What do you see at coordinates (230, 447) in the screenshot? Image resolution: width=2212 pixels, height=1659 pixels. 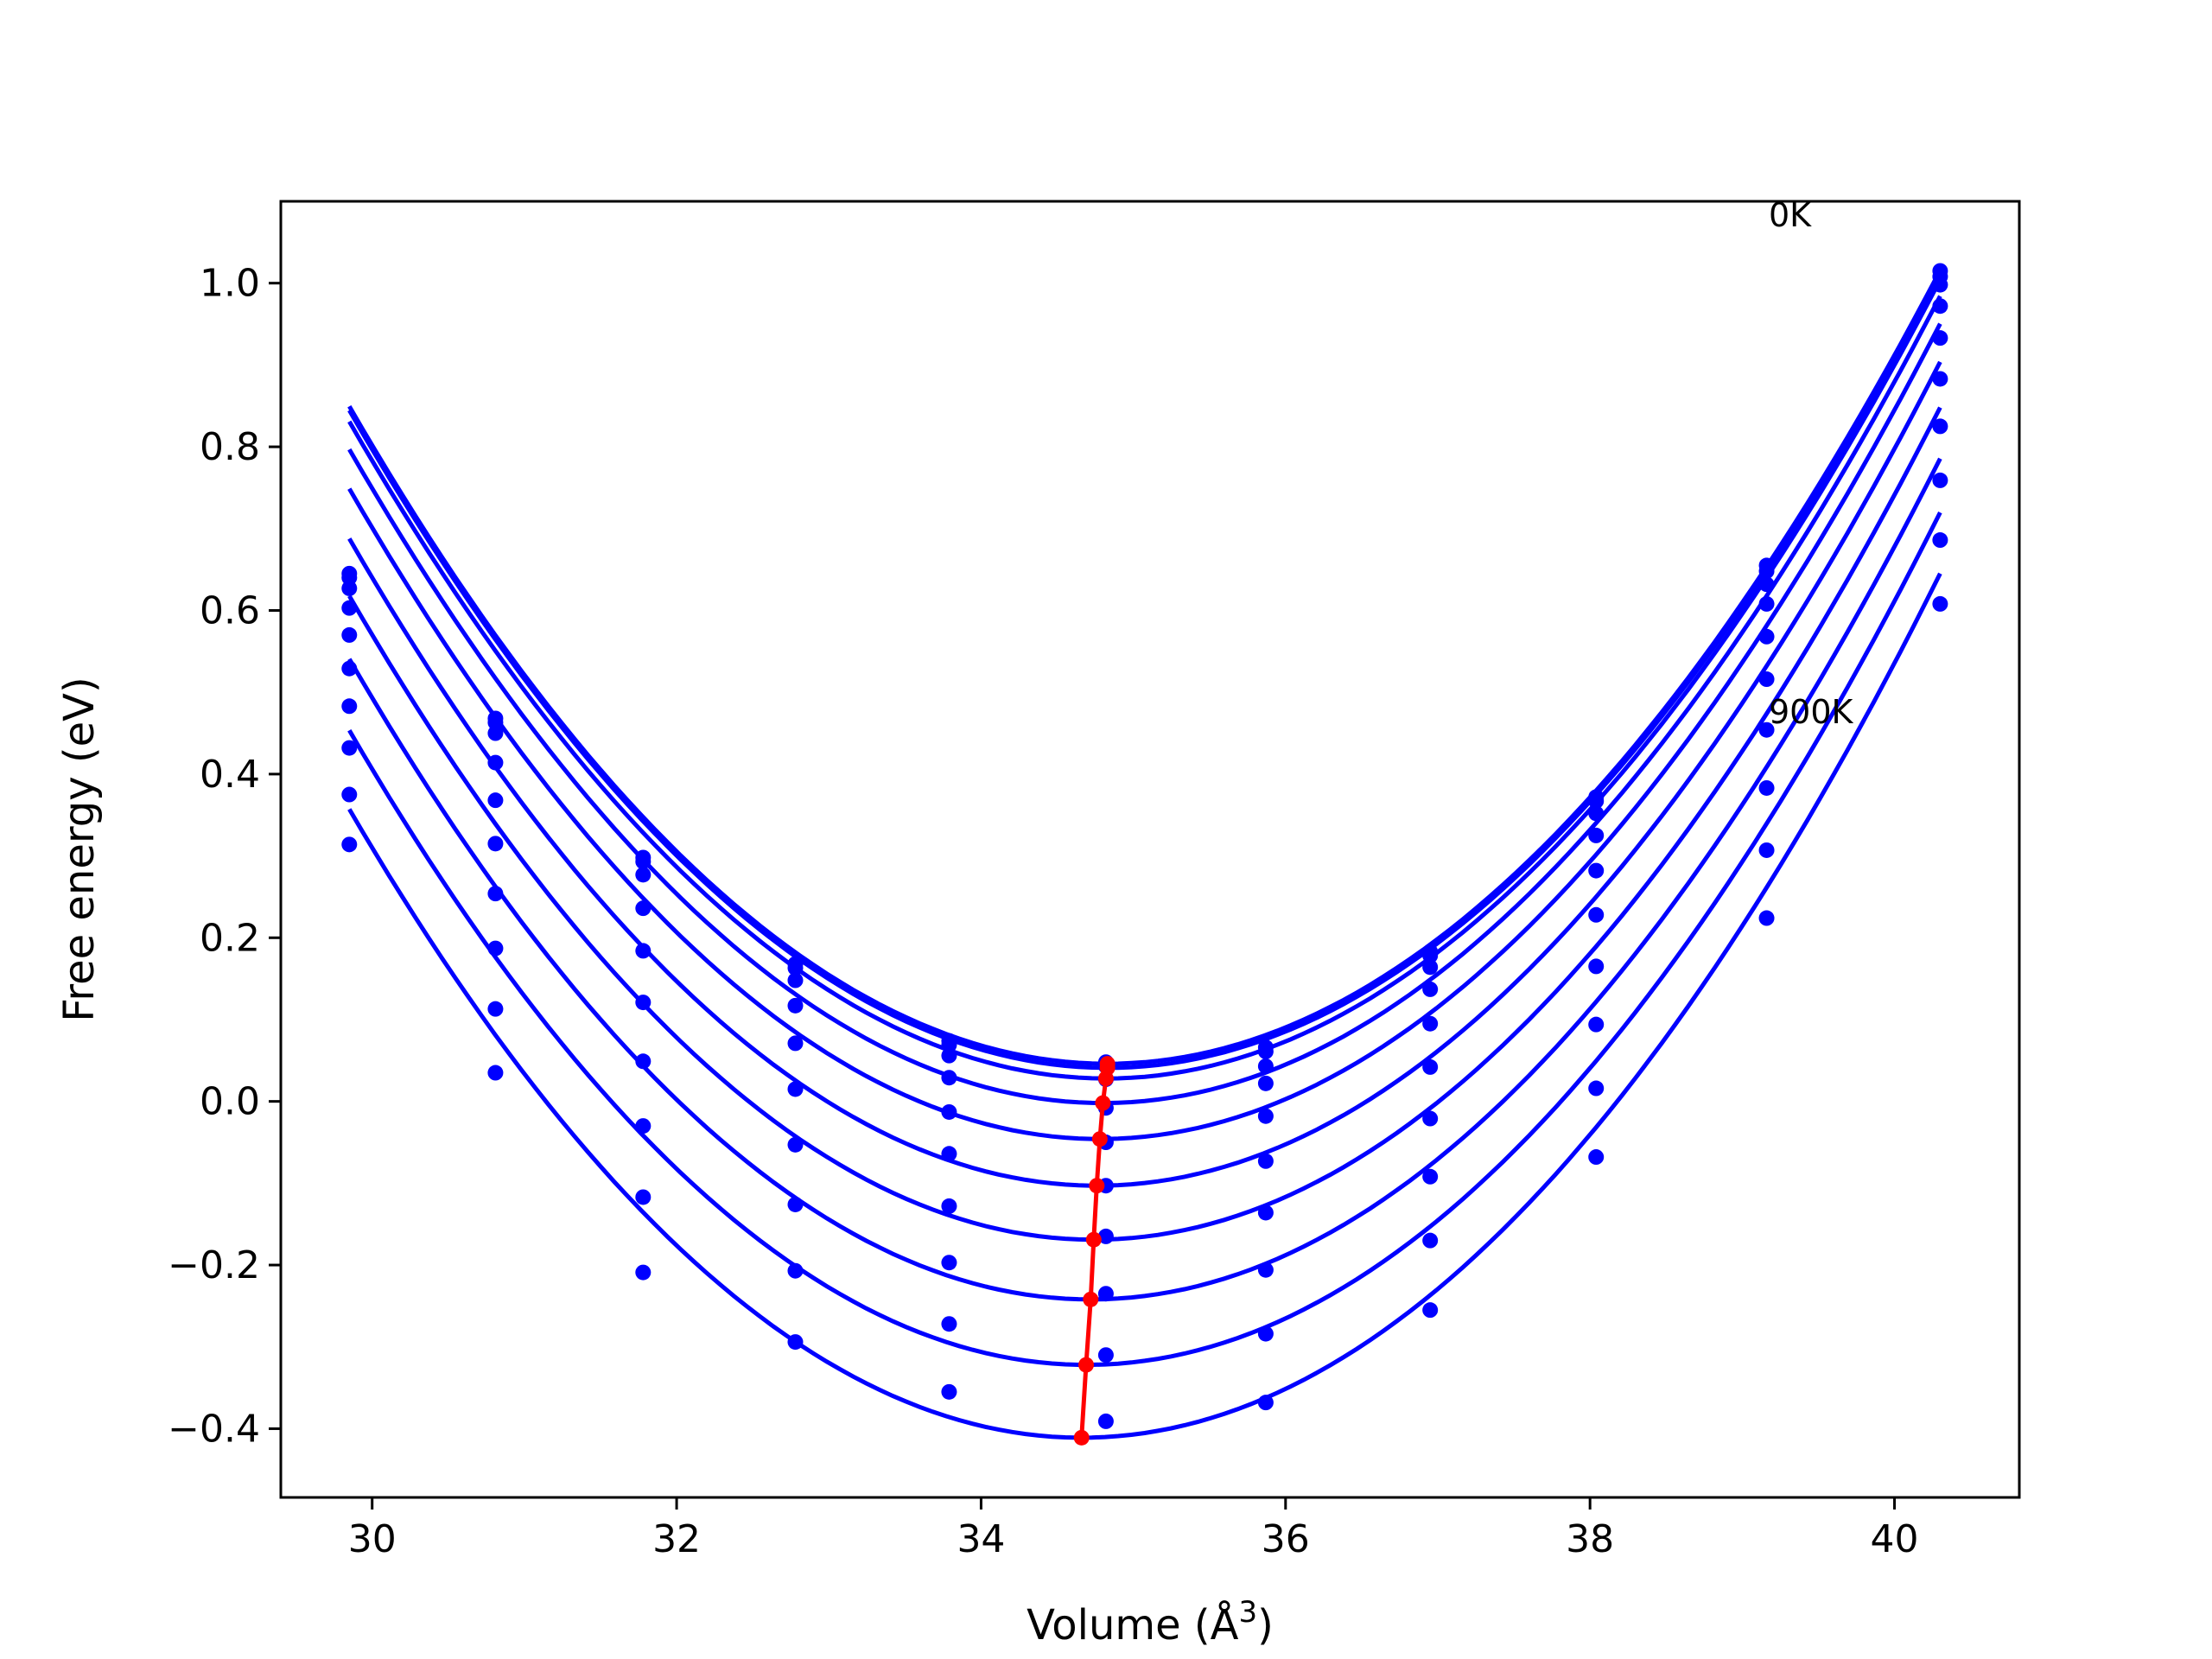 I see `y-tick-label-6: 0.8` at bounding box center [230, 447].